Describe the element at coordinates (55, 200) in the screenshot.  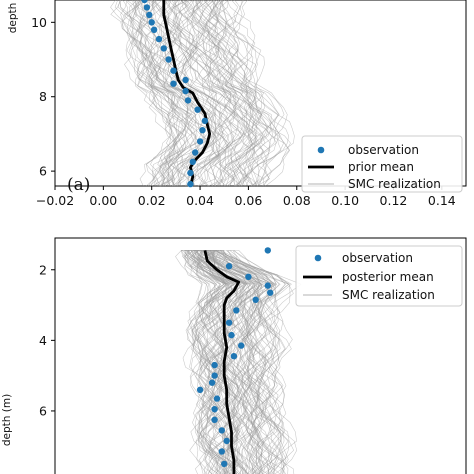
I see `x-tick-label: −0.02` at that location.